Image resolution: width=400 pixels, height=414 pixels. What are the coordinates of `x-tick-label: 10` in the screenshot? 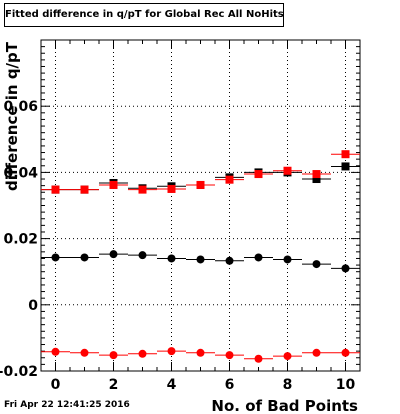 It's located at (346, 385).